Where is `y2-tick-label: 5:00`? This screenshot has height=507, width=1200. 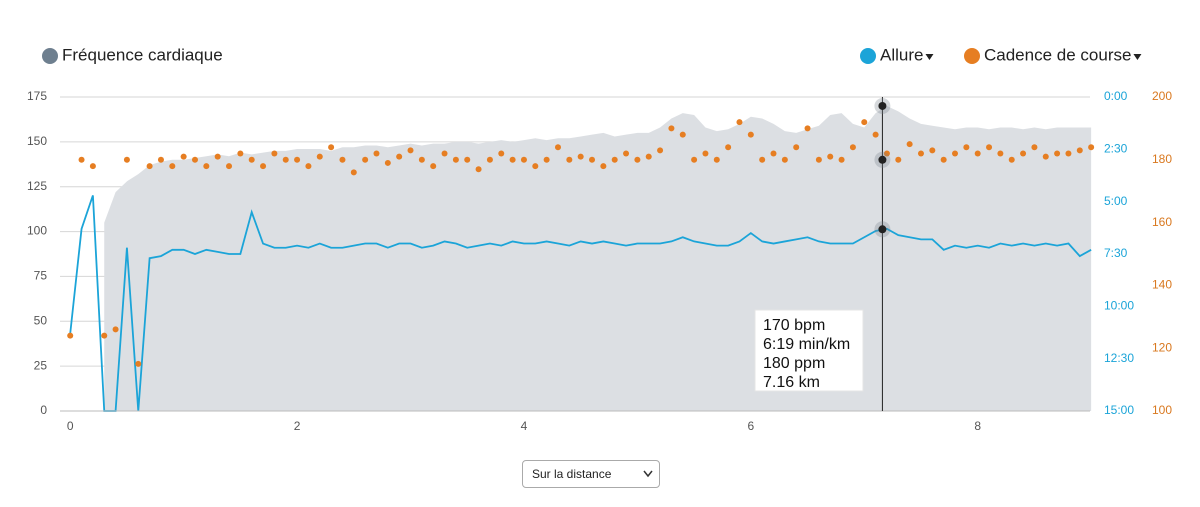 y2-tick-label: 5:00 is located at coordinates (1116, 201).